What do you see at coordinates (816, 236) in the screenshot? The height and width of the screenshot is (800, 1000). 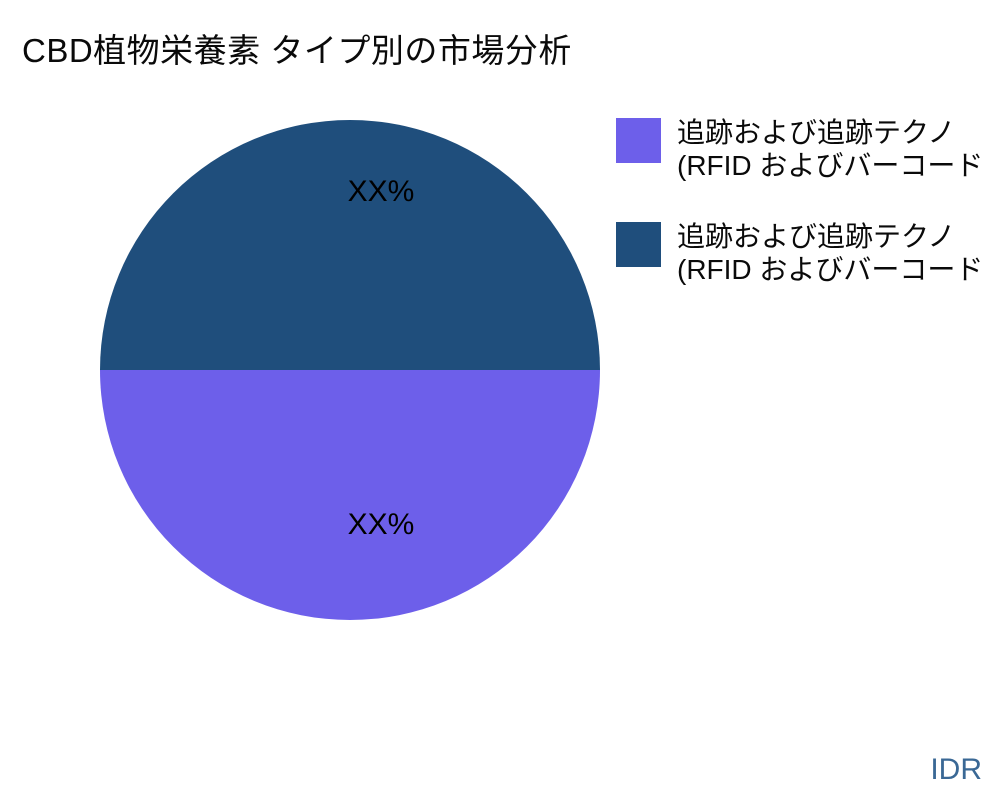 I see `legend-label-navy-line1: 追跡および追跡テクノ` at bounding box center [816, 236].